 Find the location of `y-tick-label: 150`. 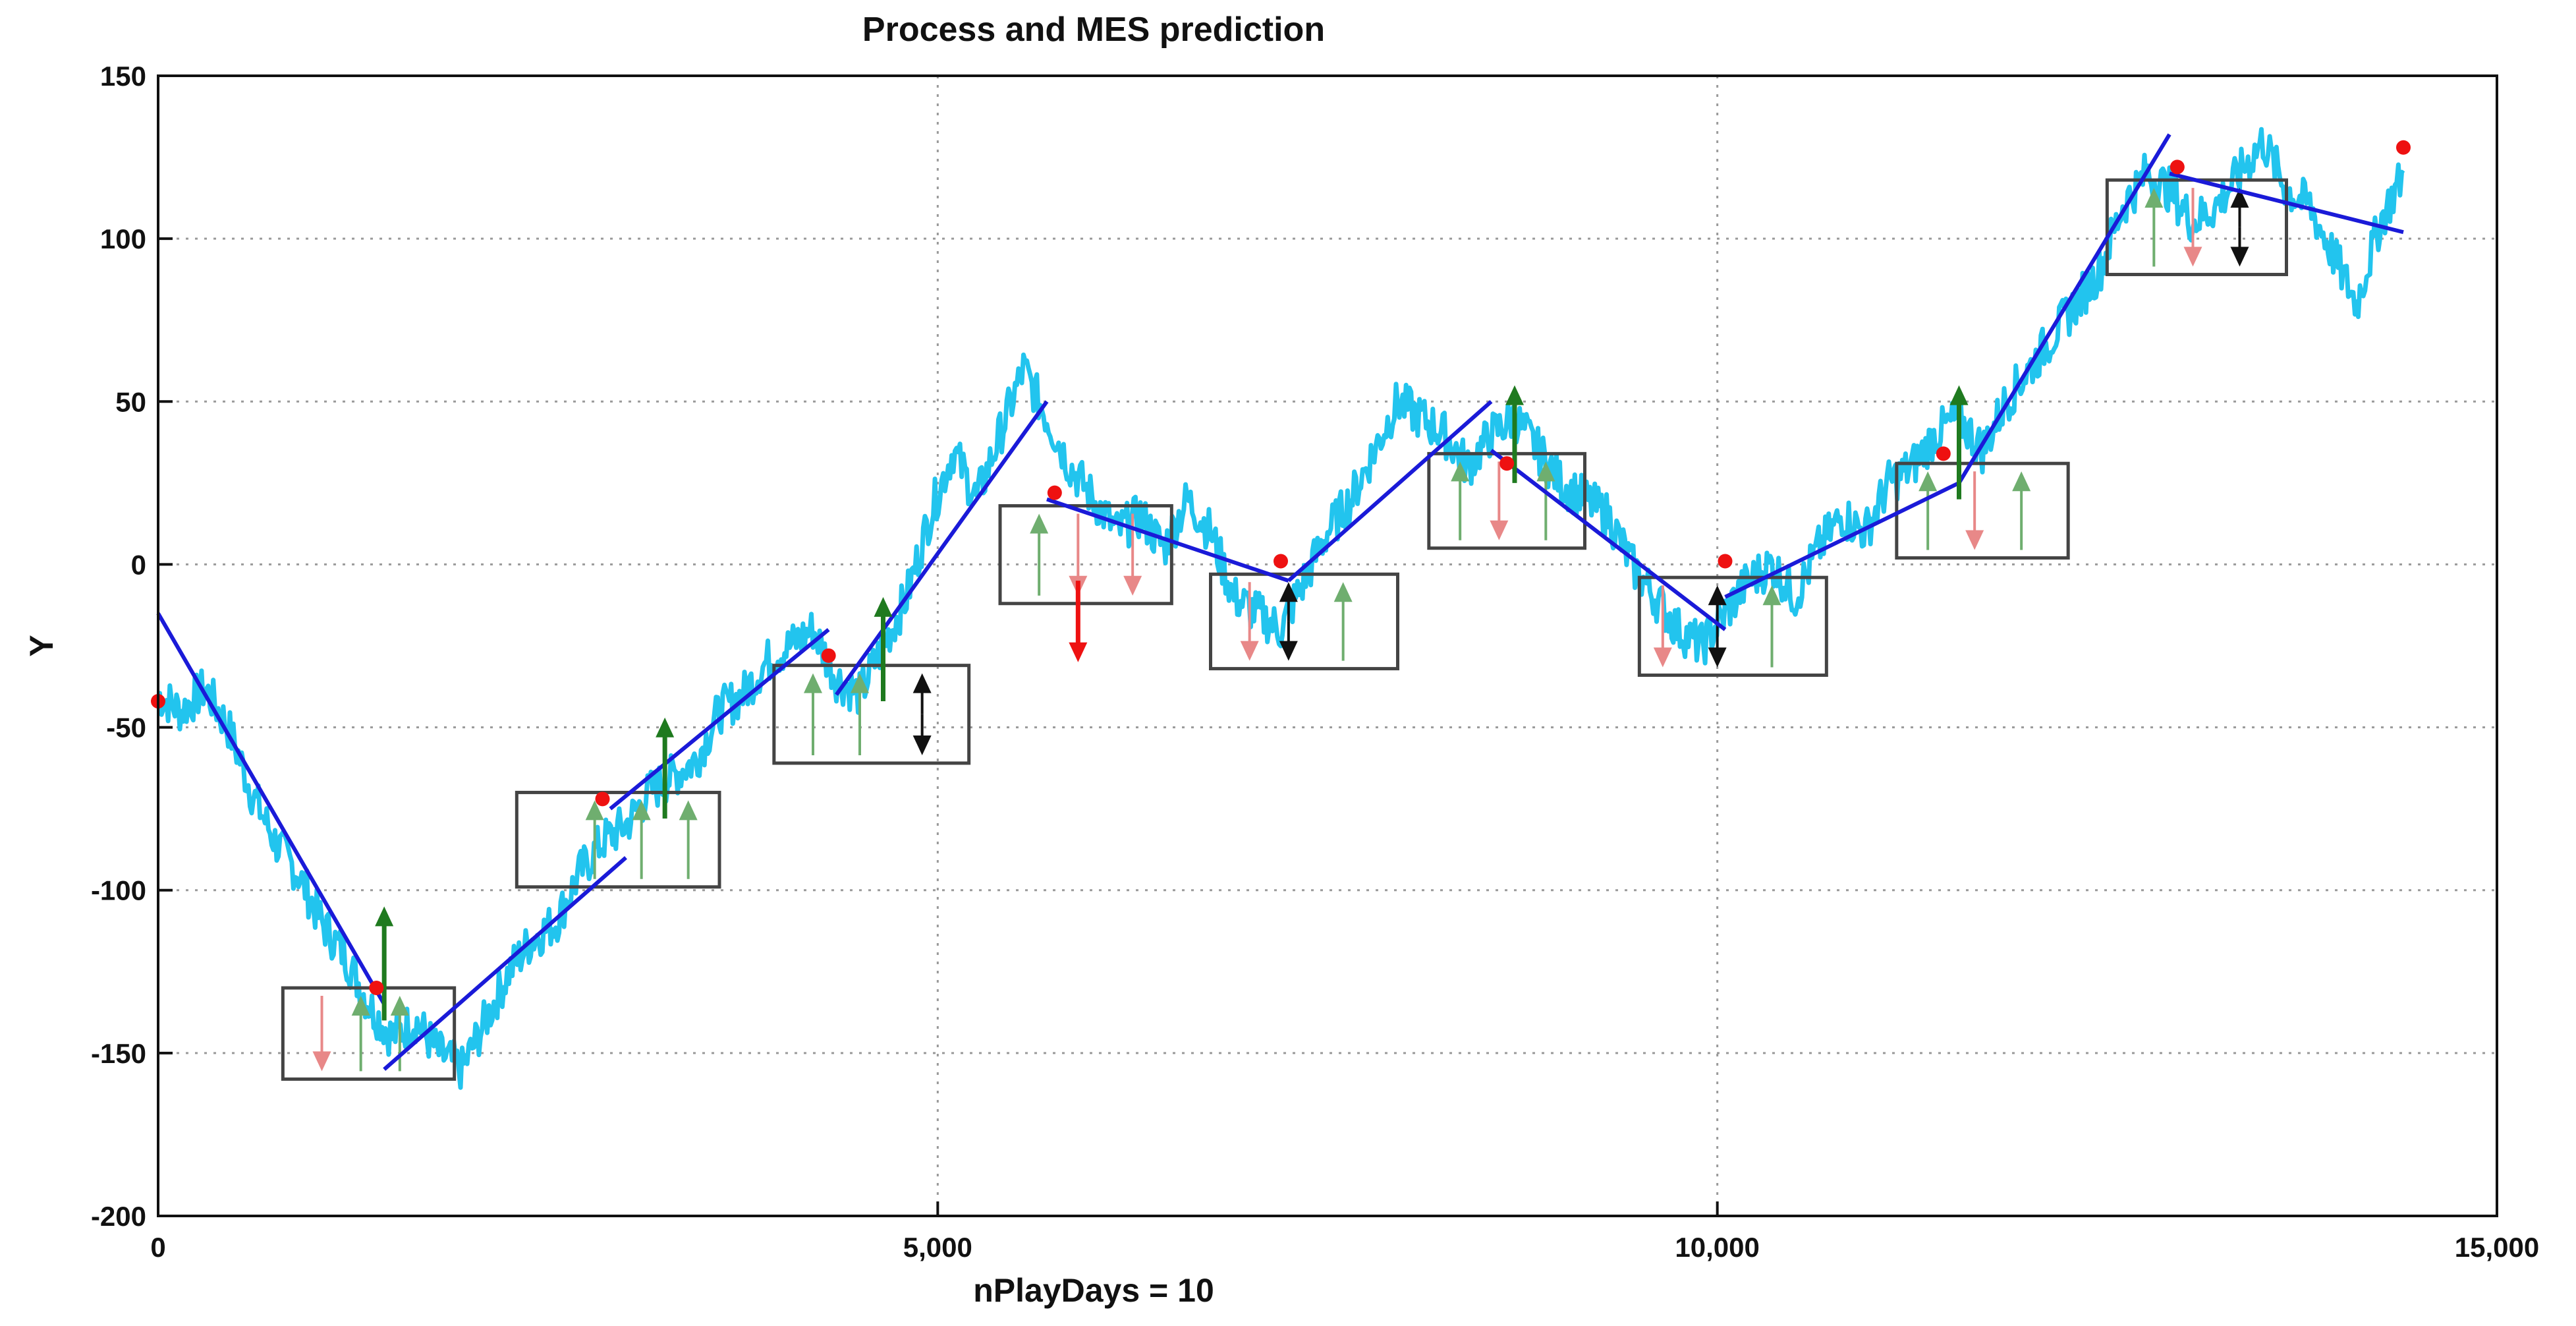

y-tick-label: 150 is located at coordinates (123, 76).